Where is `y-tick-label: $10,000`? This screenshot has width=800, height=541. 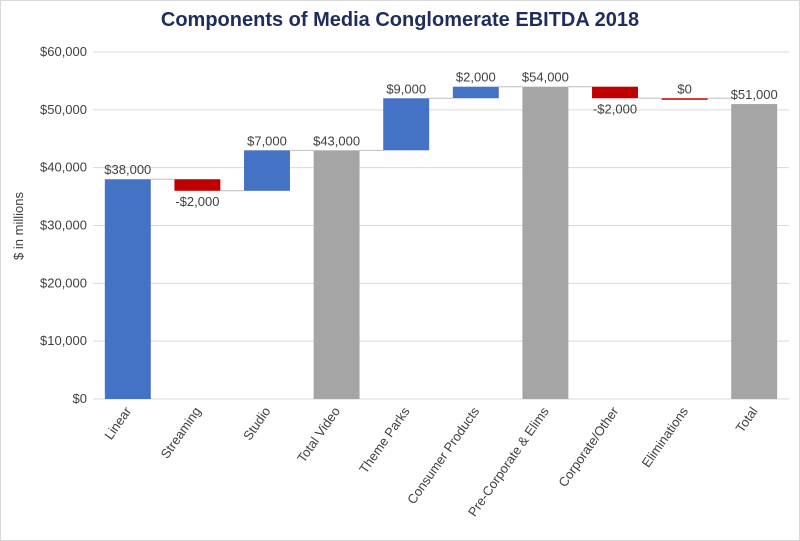 y-tick-label: $10,000 is located at coordinates (63, 340).